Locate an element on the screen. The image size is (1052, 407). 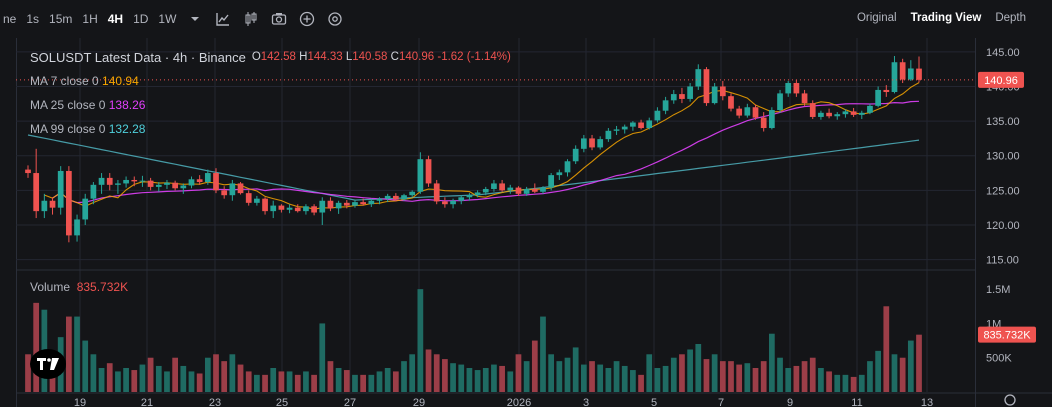
view-trading-view: Trading View is located at coordinates (946, 18).